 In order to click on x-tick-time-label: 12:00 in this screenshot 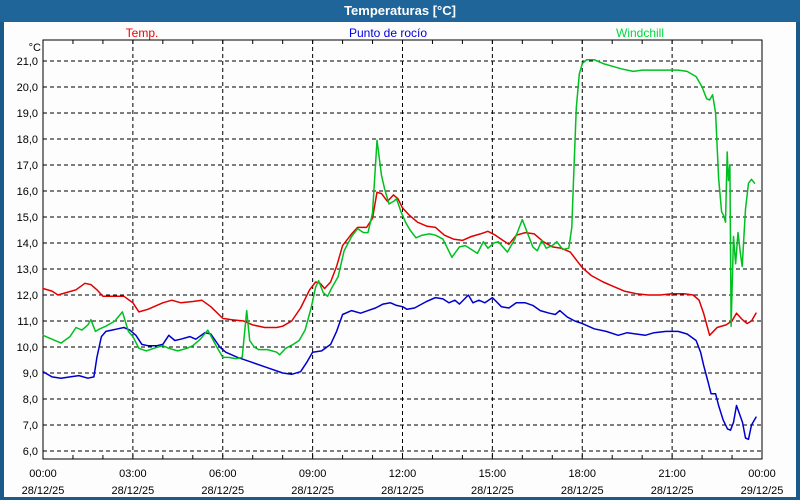, I will do `click(403, 474)`.